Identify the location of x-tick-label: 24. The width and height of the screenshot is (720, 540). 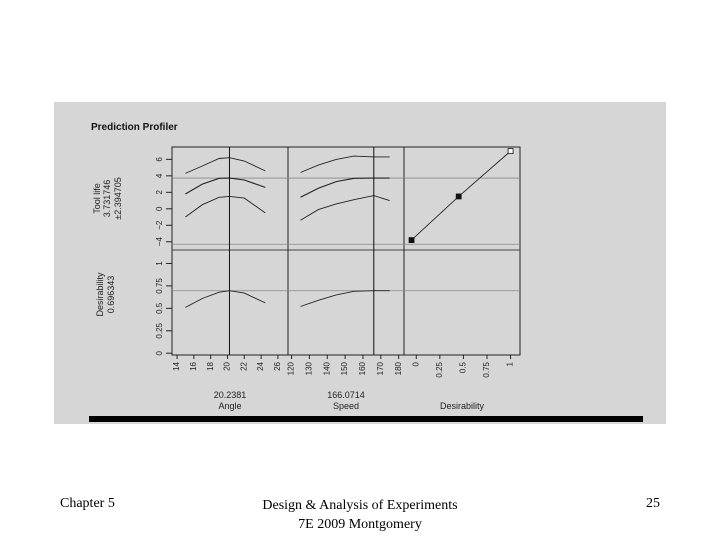
(260, 365).